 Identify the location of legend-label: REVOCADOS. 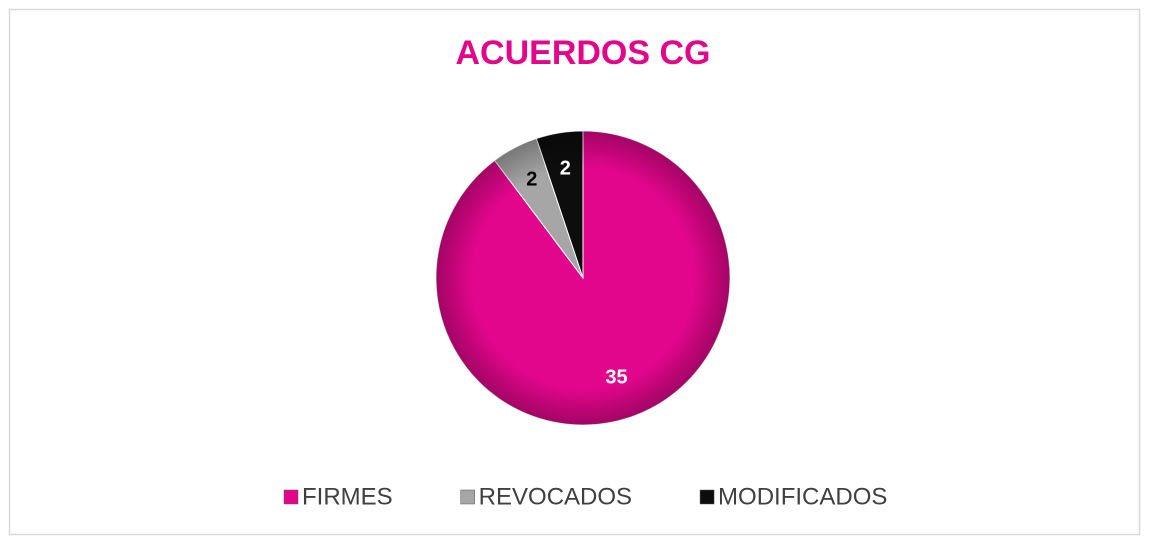
(555, 496).